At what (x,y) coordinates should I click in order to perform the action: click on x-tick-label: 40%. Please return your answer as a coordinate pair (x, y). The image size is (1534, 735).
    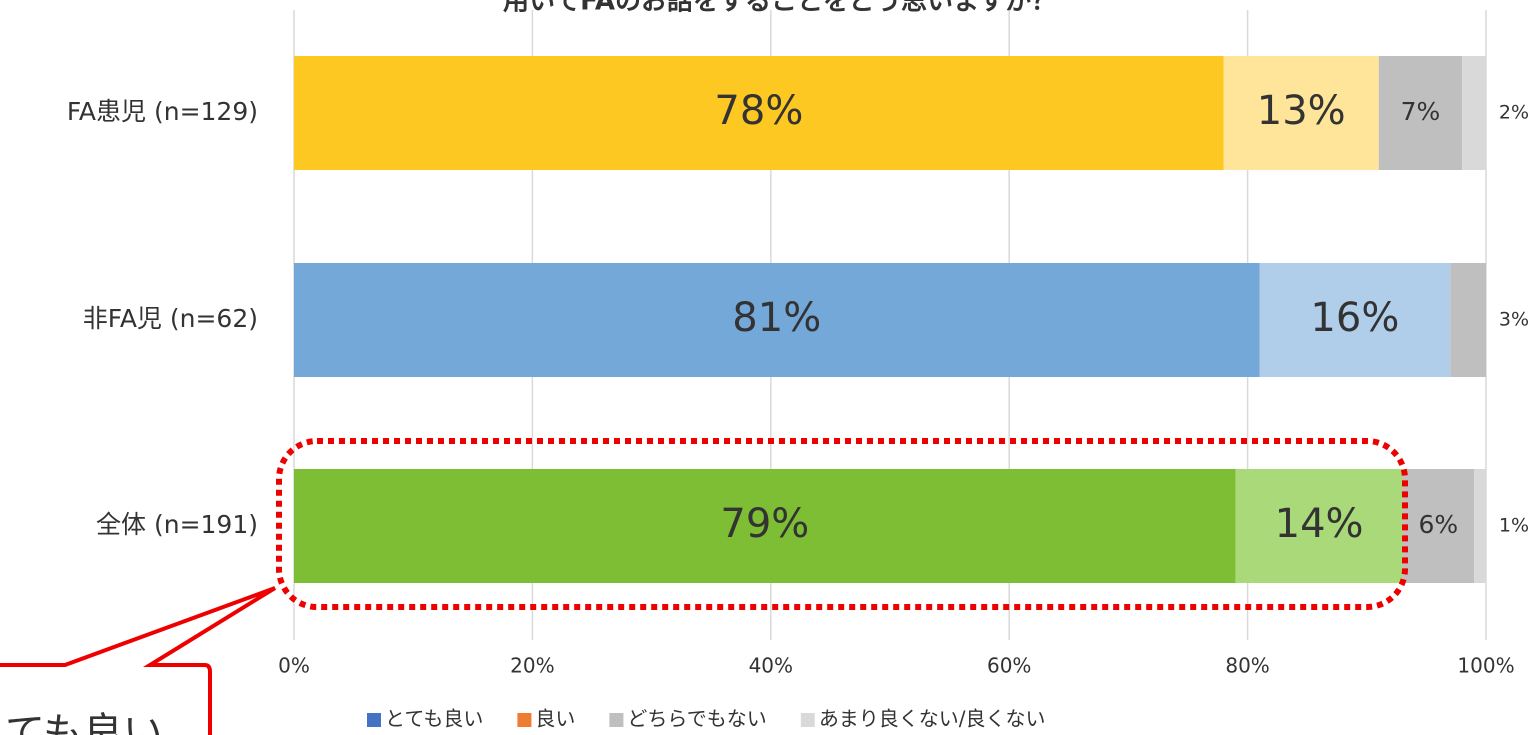
    Looking at the image, I should click on (771, 666).